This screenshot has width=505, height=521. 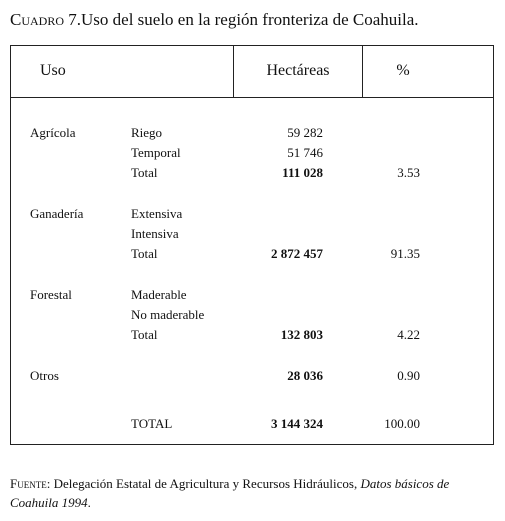 What do you see at coordinates (168, 314) in the screenshot?
I see `item-cell: No maderable` at bounding box center [168, 314].